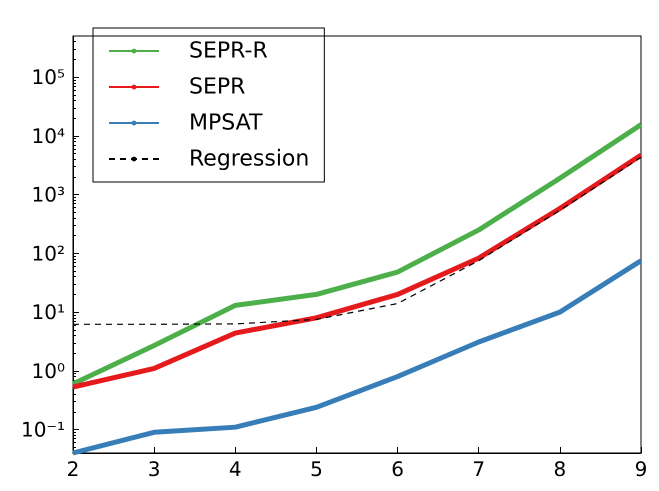 This screenshot has width=659, height=491. Describe the element at coordinates (249, 159) in the screenshot. I see `legend-label: Regression` at that location.